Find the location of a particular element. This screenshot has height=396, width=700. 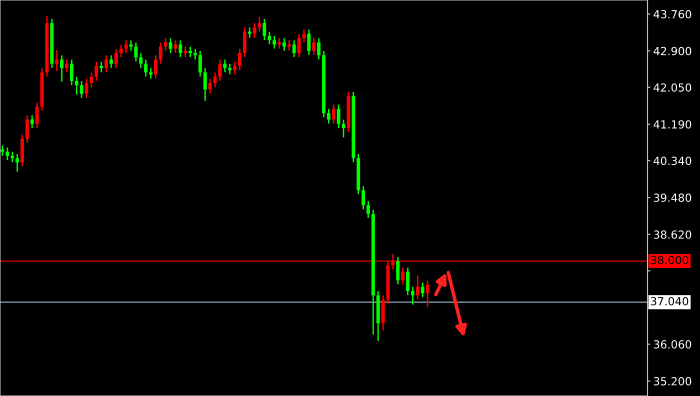

y-tick-label: 42.900 is located at coordinates (673, 51).